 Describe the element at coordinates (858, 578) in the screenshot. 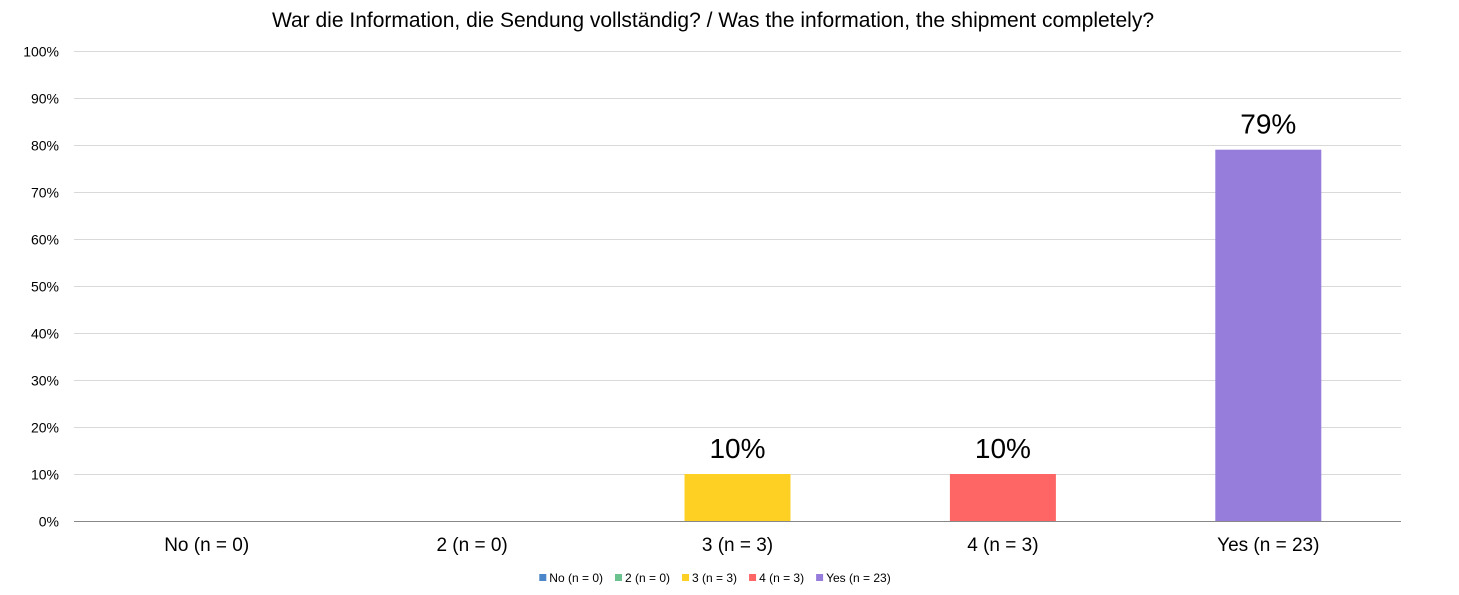

I see `legend-label: Yes (n = 23)` at that location.